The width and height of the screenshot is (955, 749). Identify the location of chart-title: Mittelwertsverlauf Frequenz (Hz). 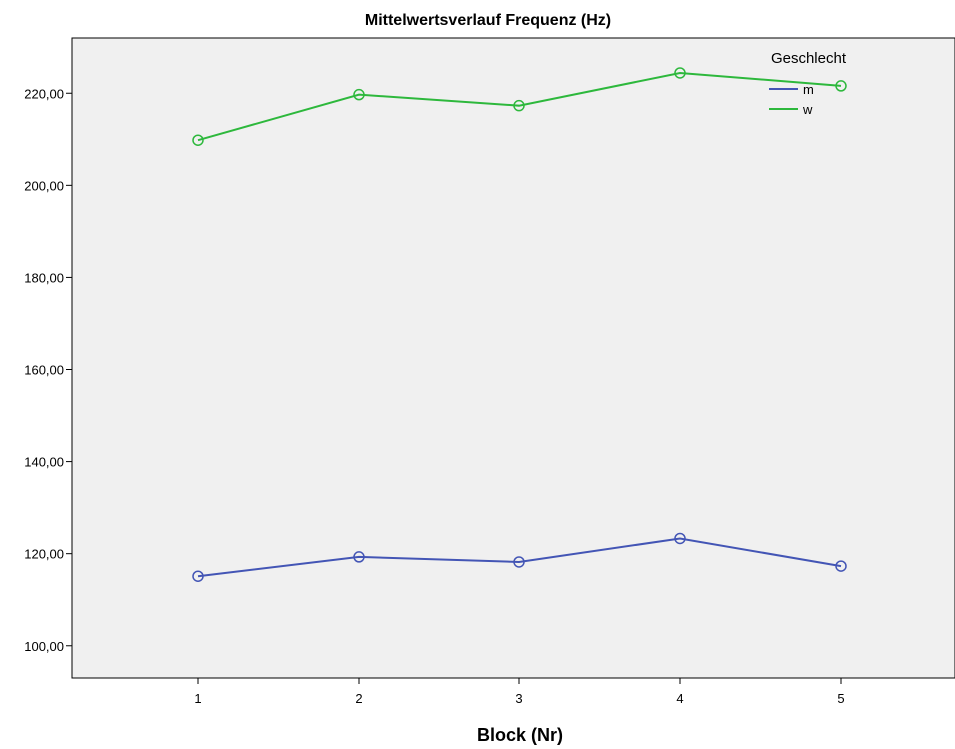
(488, 20).